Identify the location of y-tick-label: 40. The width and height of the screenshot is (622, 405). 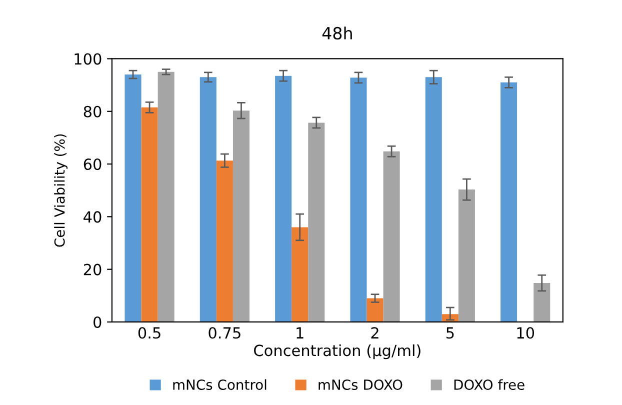
(93, 217).